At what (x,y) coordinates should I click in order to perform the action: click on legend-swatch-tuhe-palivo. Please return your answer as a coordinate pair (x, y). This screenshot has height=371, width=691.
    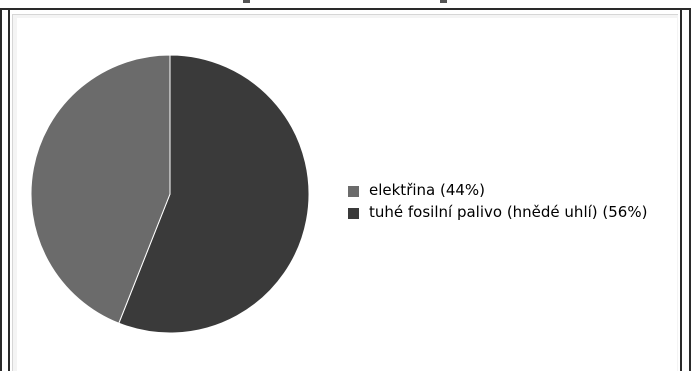
    Looking at the image, I should click on (353, 213).